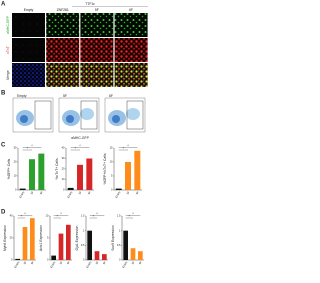  Describe the element at coordinates (80, 138) in the screenshot. I see `x-axis-label: αMHC-GFP` at that location.